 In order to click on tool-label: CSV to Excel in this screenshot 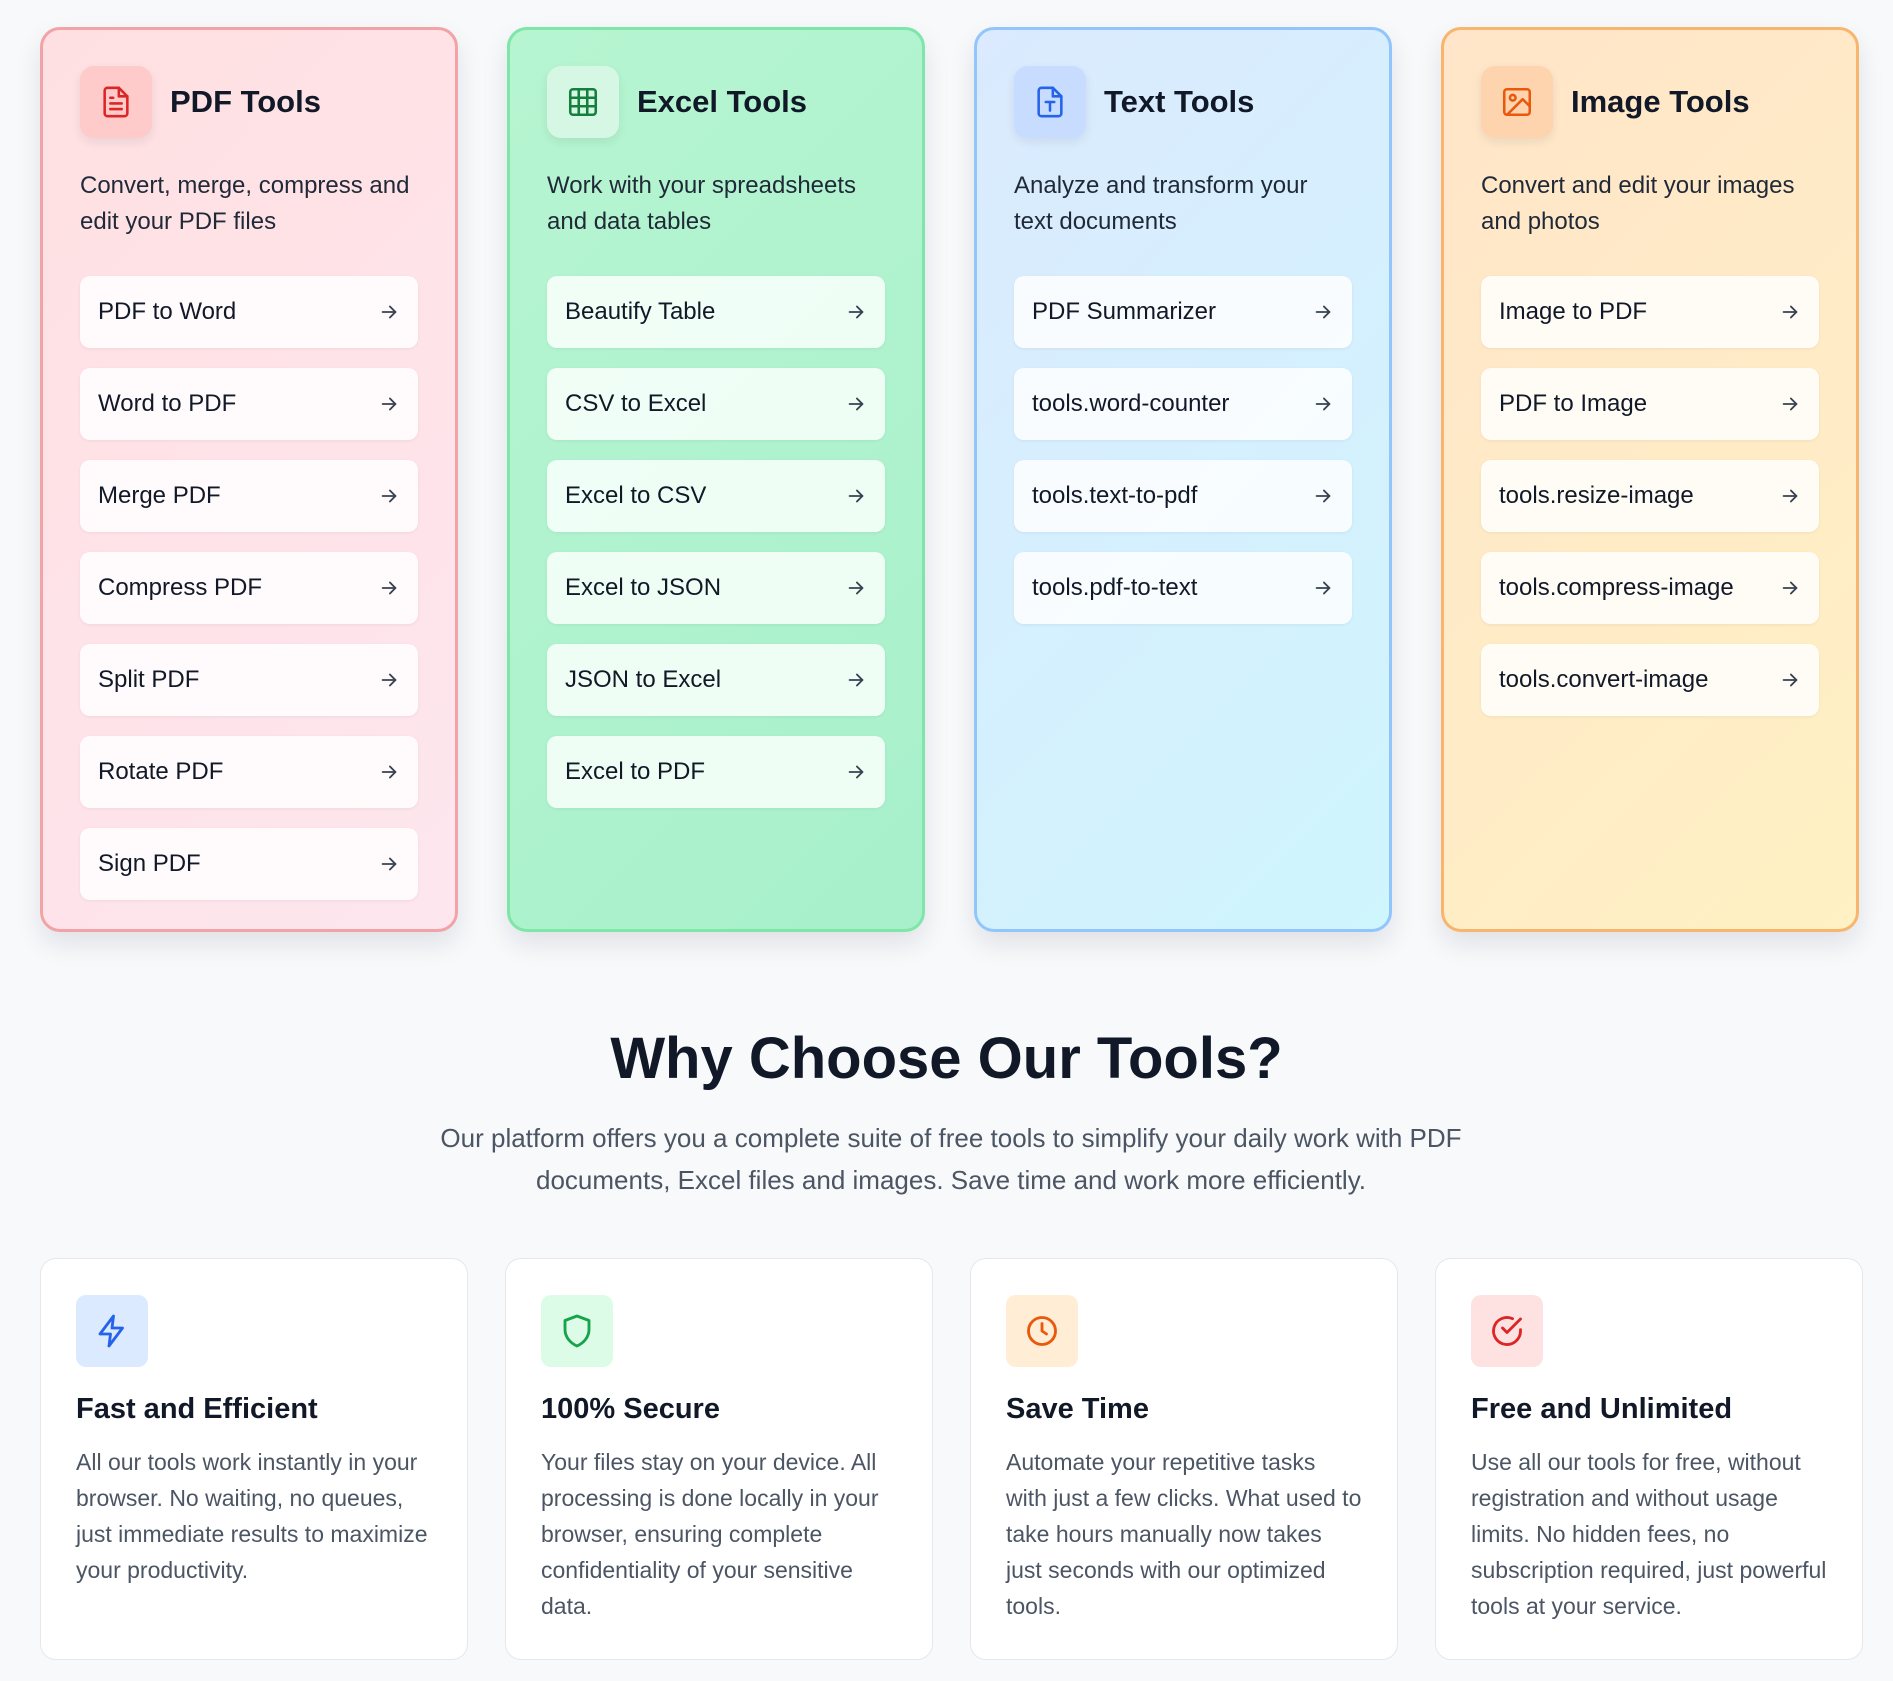, I will do `click(636, 403)`.